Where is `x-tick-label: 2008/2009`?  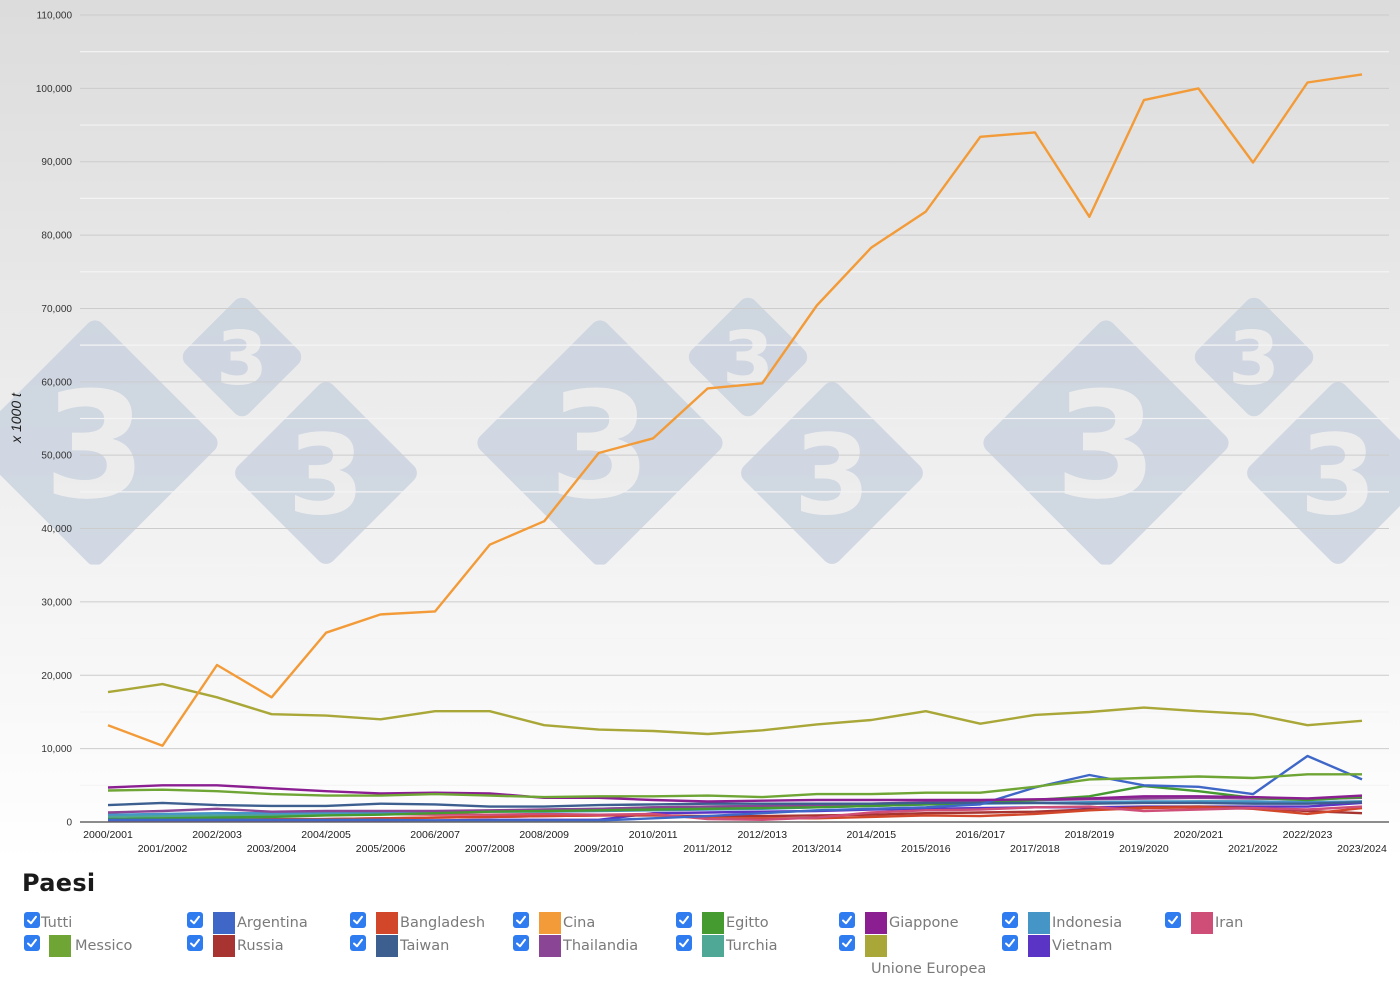 x-tick-label: 2008/2009 is located at coordinates (544, 835).